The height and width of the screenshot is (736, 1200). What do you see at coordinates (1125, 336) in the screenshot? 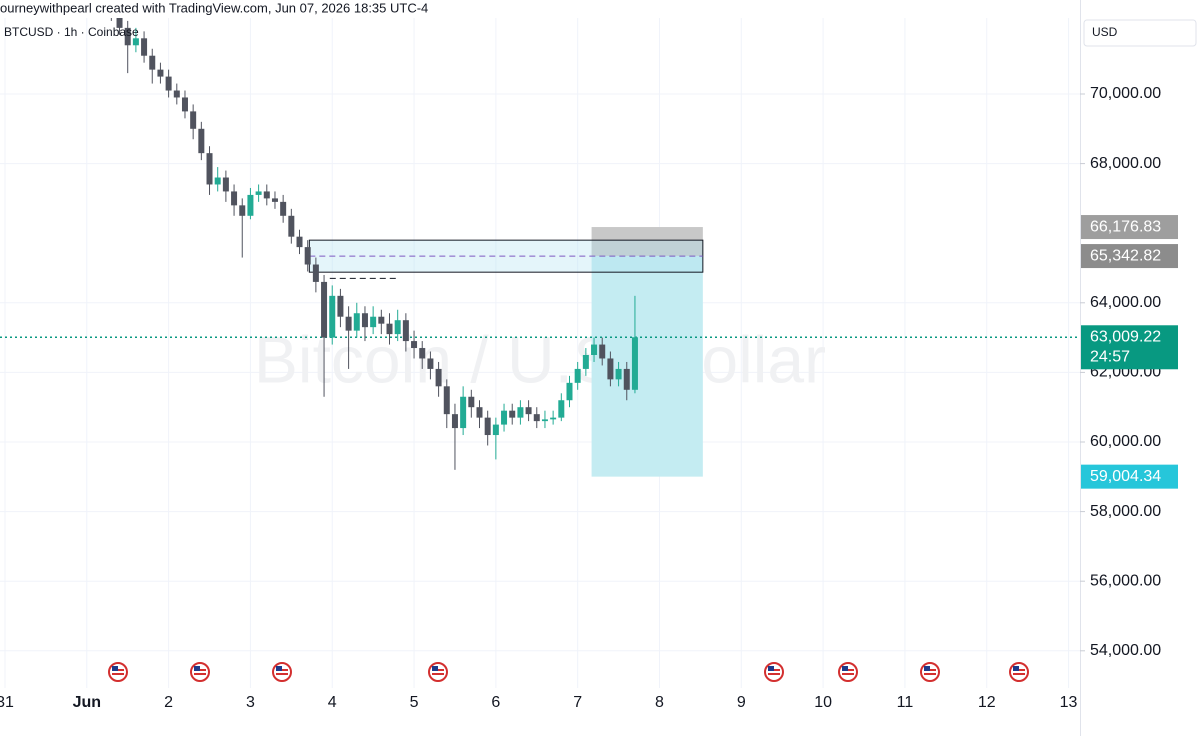
I see `price-label: 63,009.22` at bounding box center [1125, 336].